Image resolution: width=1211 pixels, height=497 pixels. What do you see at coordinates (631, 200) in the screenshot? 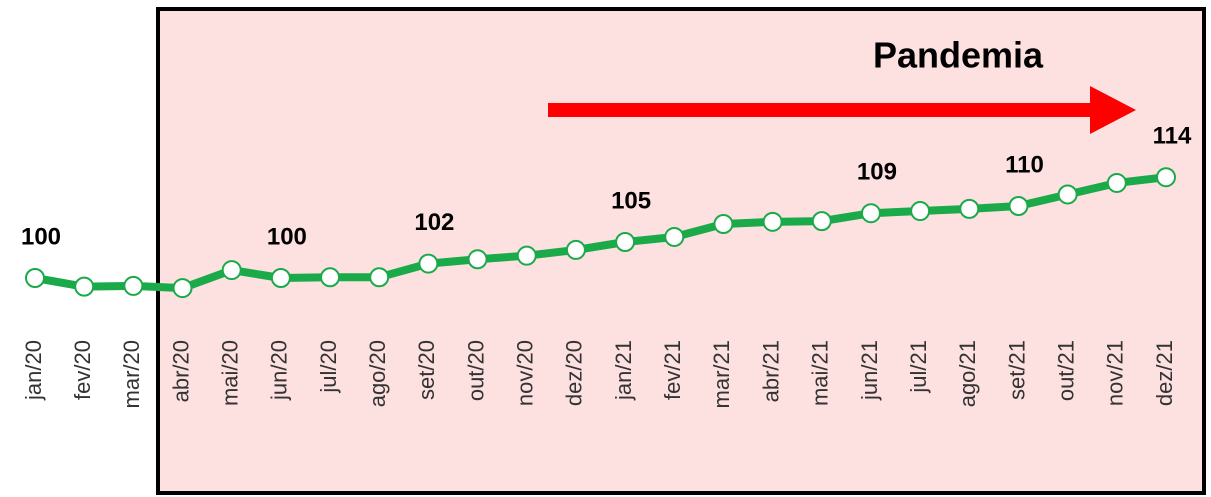
I see `data-label: 105` at bounding box center [631, 200].